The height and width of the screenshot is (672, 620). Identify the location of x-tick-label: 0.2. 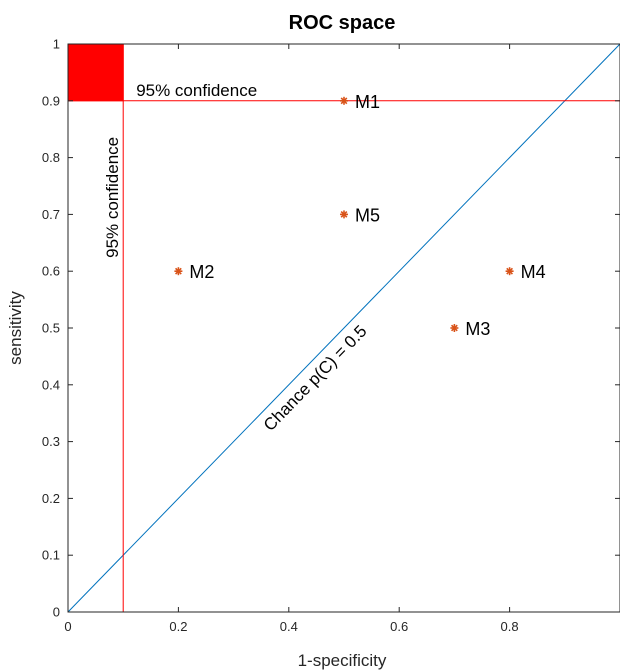
(178, 626).